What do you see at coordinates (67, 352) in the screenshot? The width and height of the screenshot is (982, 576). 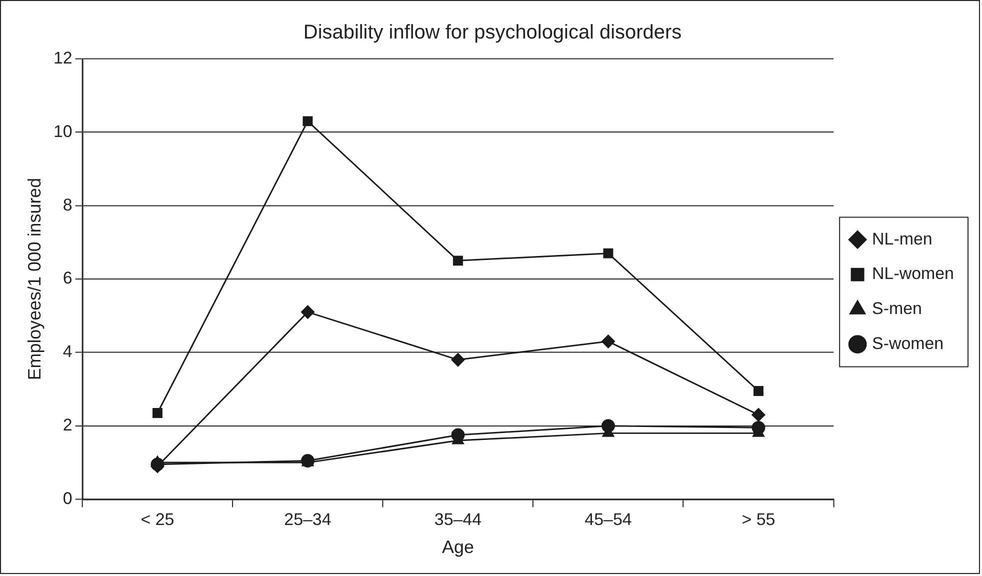 I see `y-tick-label: 4` at bounding box center [67, 352].